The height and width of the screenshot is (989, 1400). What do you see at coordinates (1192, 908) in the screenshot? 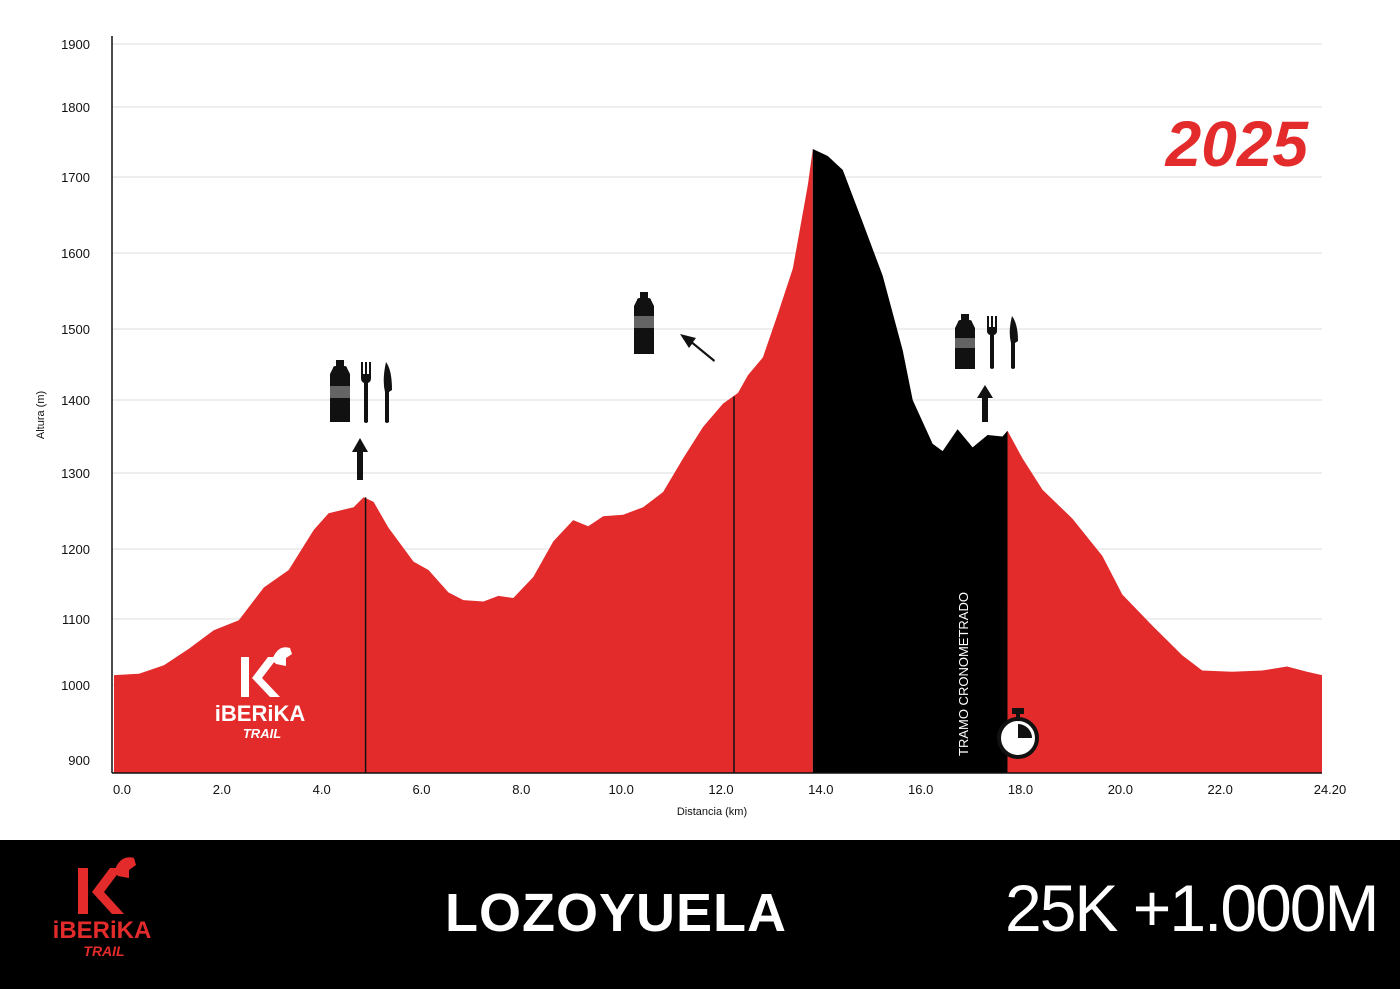
I see `race-stats: 25K +1.000M` at bounding box center [1192, 908].